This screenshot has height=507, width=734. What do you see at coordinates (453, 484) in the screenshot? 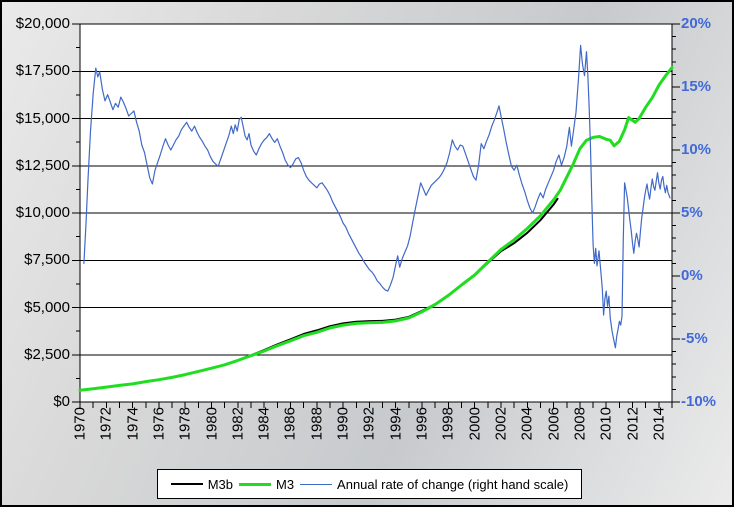
I see `legend-label-rate: Annual rate of change (right hand scale)` at bounding box center [453, 484].